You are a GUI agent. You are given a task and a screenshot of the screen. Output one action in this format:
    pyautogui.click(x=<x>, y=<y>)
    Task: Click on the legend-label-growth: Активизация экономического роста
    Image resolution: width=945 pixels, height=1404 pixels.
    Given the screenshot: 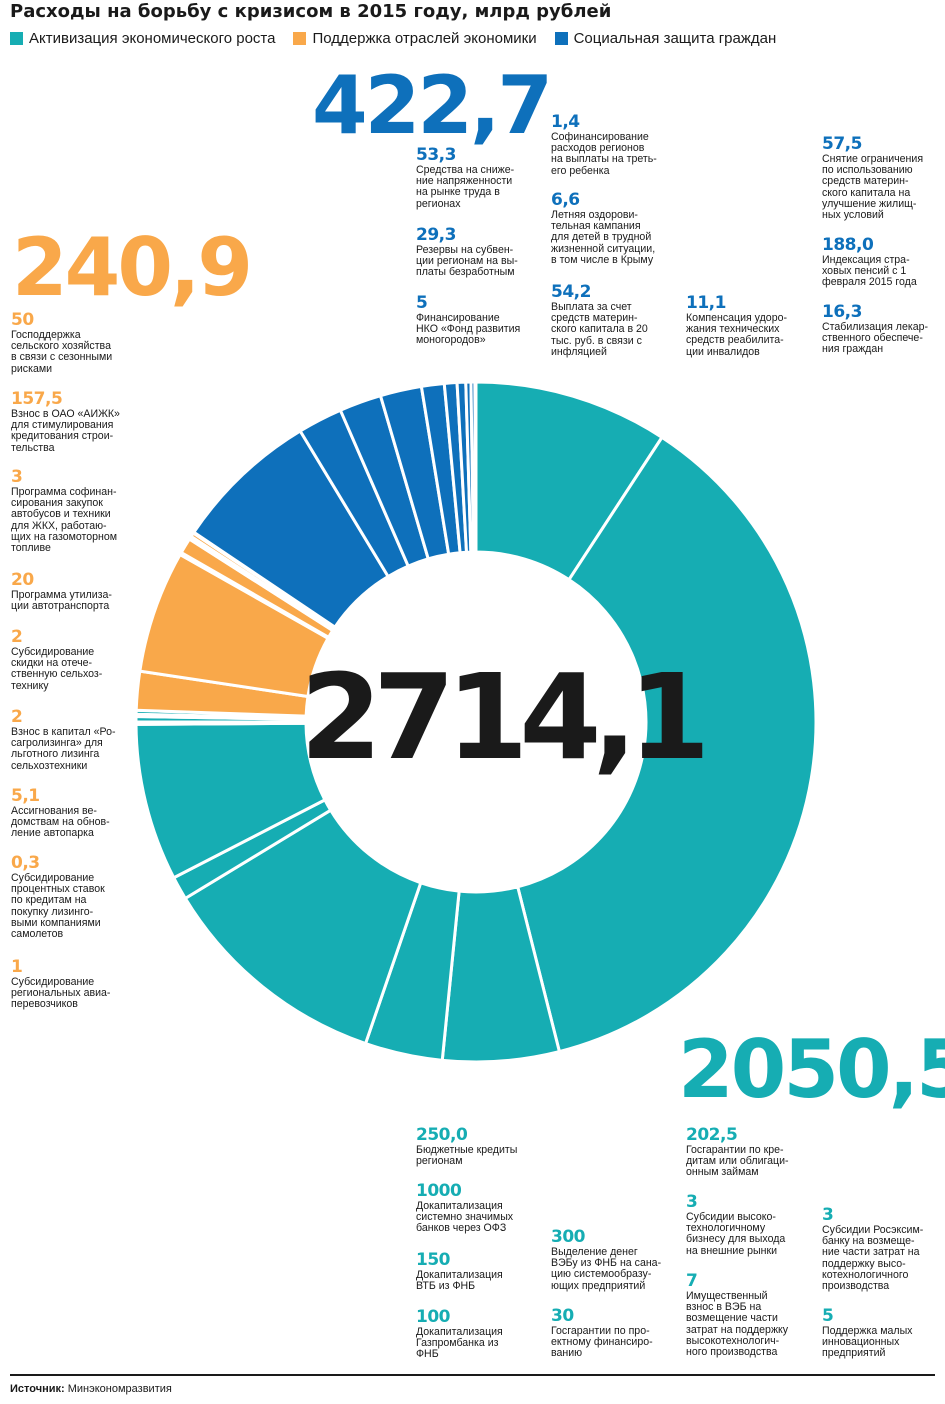 What is the action you would take?
    pyautogui.click(x=152, y=38)
    